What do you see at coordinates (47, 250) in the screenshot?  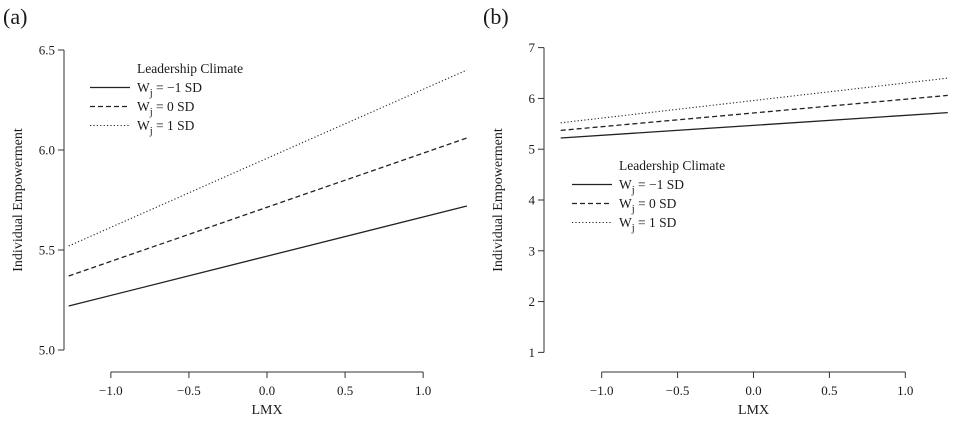 I see `y-tick-label: 5.5` at bounding box center [47, 250].